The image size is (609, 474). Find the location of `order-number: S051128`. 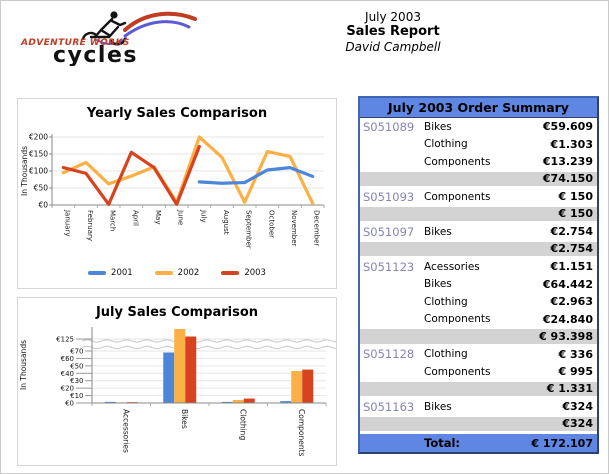

order-number: S051128 is located at coordinates (389, 354).